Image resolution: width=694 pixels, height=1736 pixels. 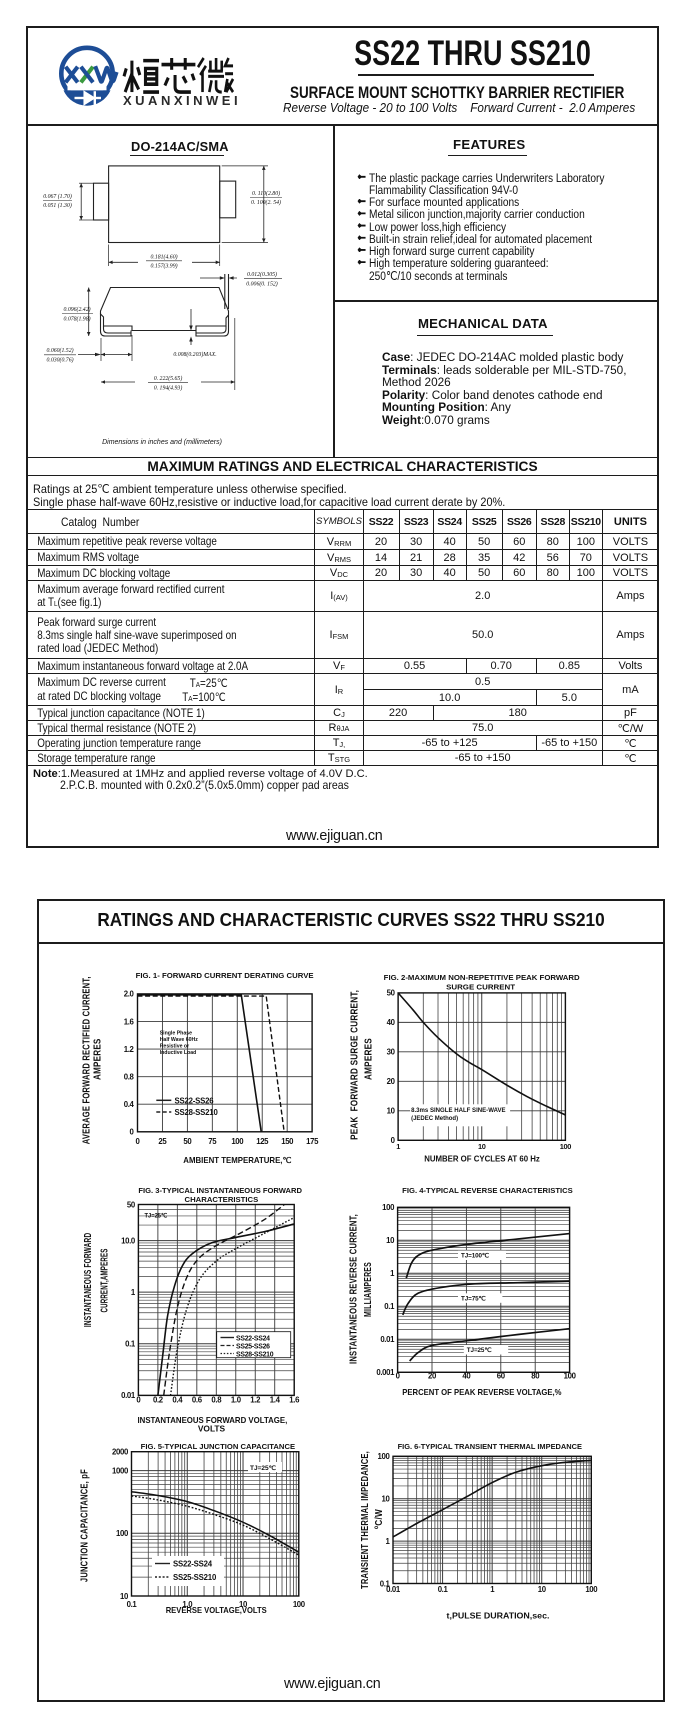 What do you see at coordinates (487, 1190) in the screenshot?
I see `svg-text:FIG. 4-TYPICAL REVERSE CHARACT: FIG. 4-TYPICAL REVERSE CHARACTERISTICS` at bounding box center [487, 1190].